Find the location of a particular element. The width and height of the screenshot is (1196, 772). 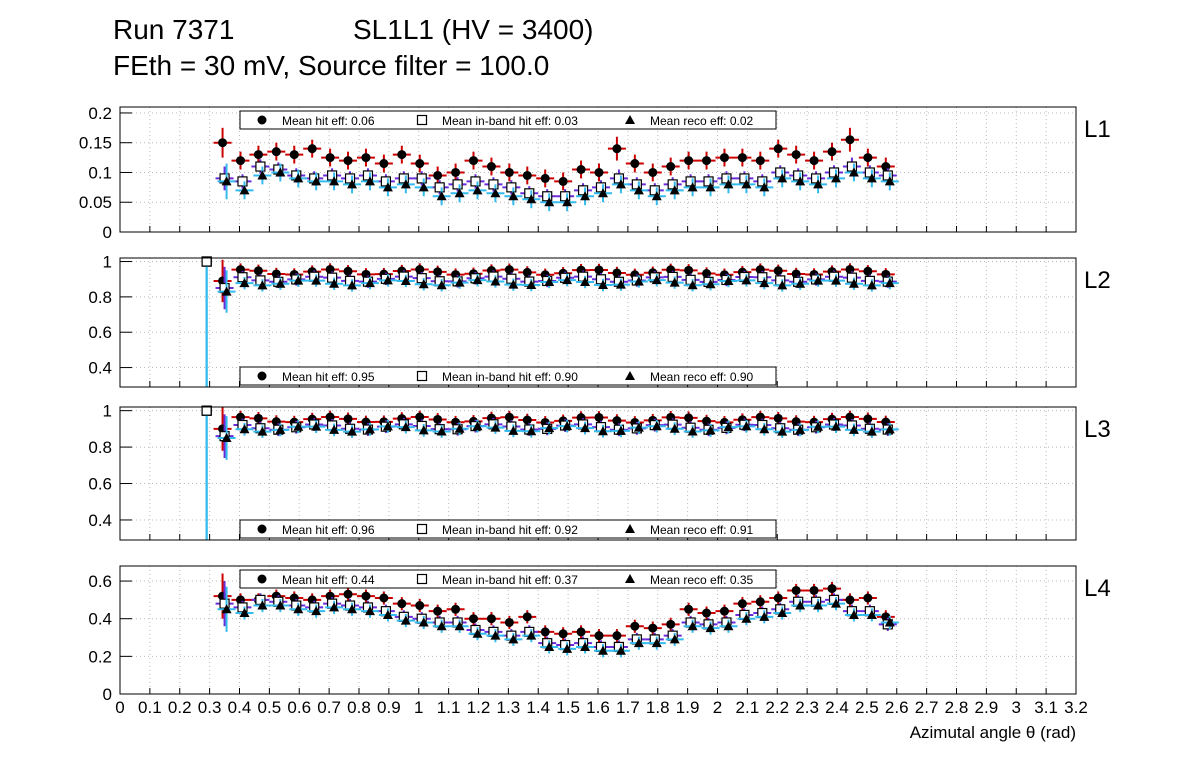

x-tick-label: 1.1 is located at coordinates (449, 707).